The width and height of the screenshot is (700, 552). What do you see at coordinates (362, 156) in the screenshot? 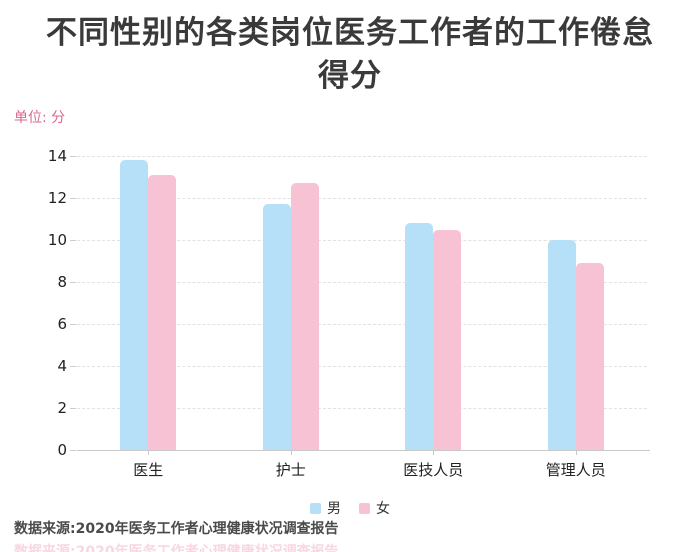
I see `gridline-y14` at bounding box center [362, 156].